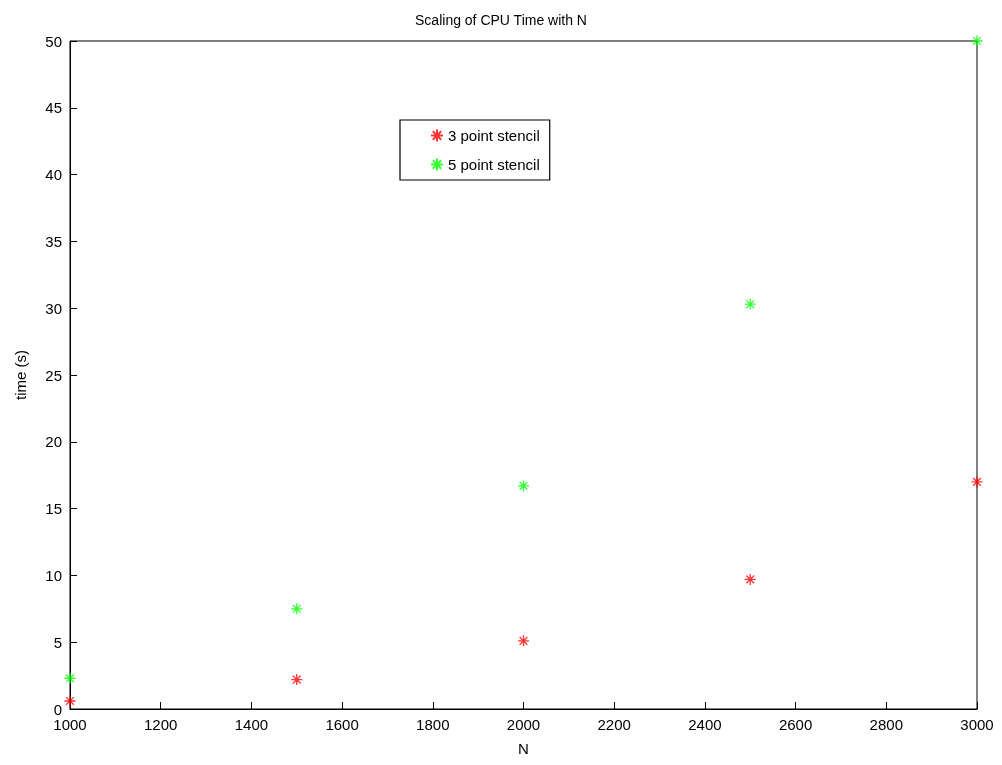 The image size is (1002, 765). What do you see at coordinates (342, 724) in the screenshot?
I see `x-tick-label: 1600` at bounding box center [342, 724].